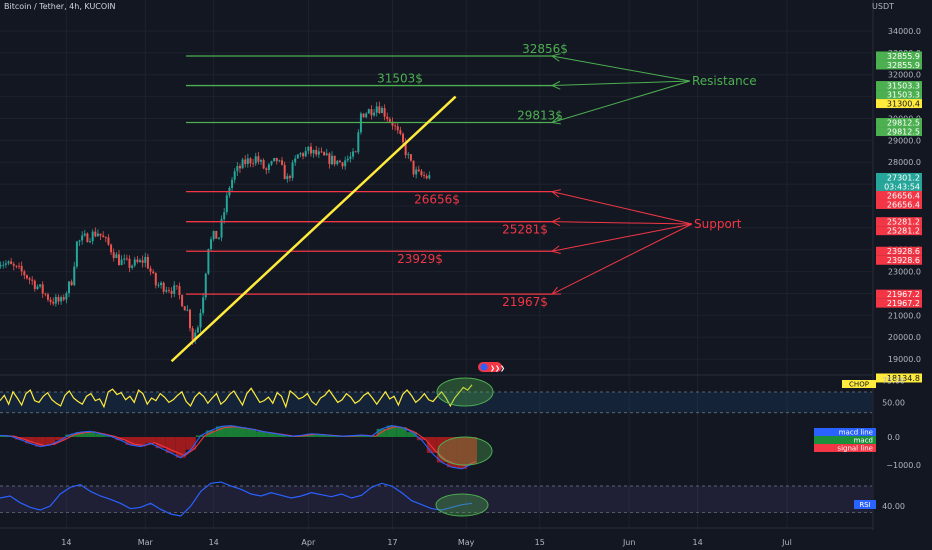 The height and width of the screenshot is (550, 932). What do you see at coordinates (236, 499) in the screenshot?
I see `rsi-line` at bounding box center [236, 499].